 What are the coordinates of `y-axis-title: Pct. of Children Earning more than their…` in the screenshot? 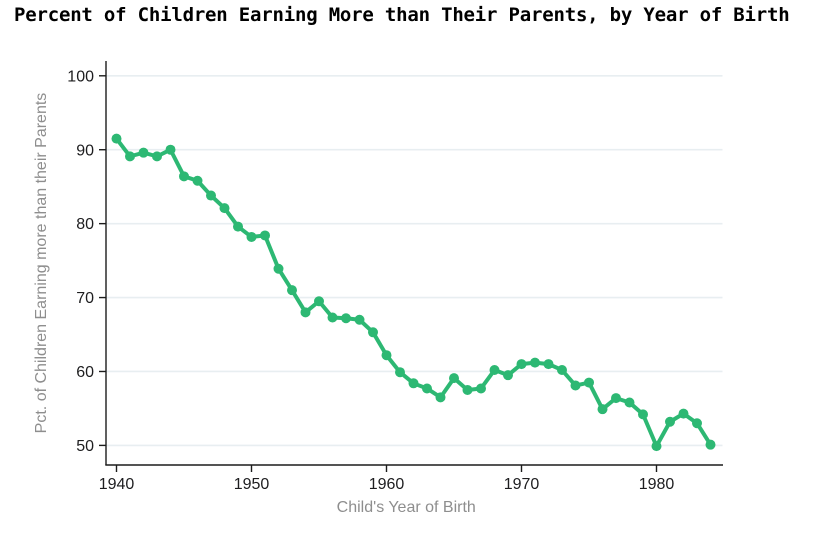 It's located at (41, 263).